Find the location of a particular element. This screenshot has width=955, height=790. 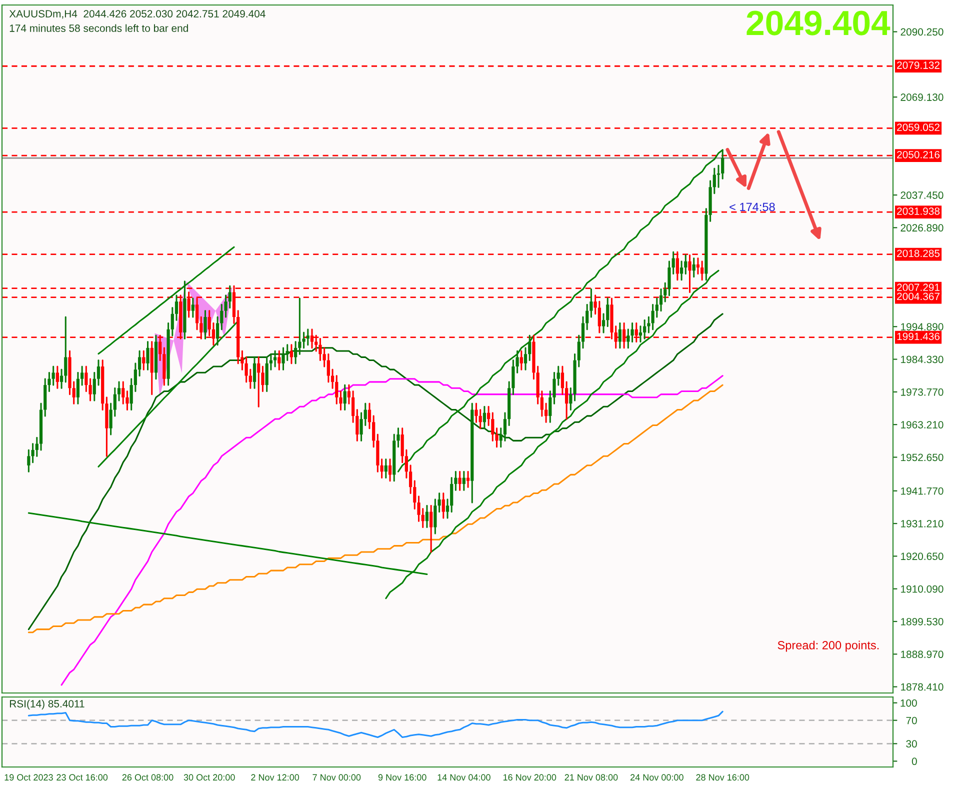

y-tick-label: 1931.210 is located at coordinates (922, 524).